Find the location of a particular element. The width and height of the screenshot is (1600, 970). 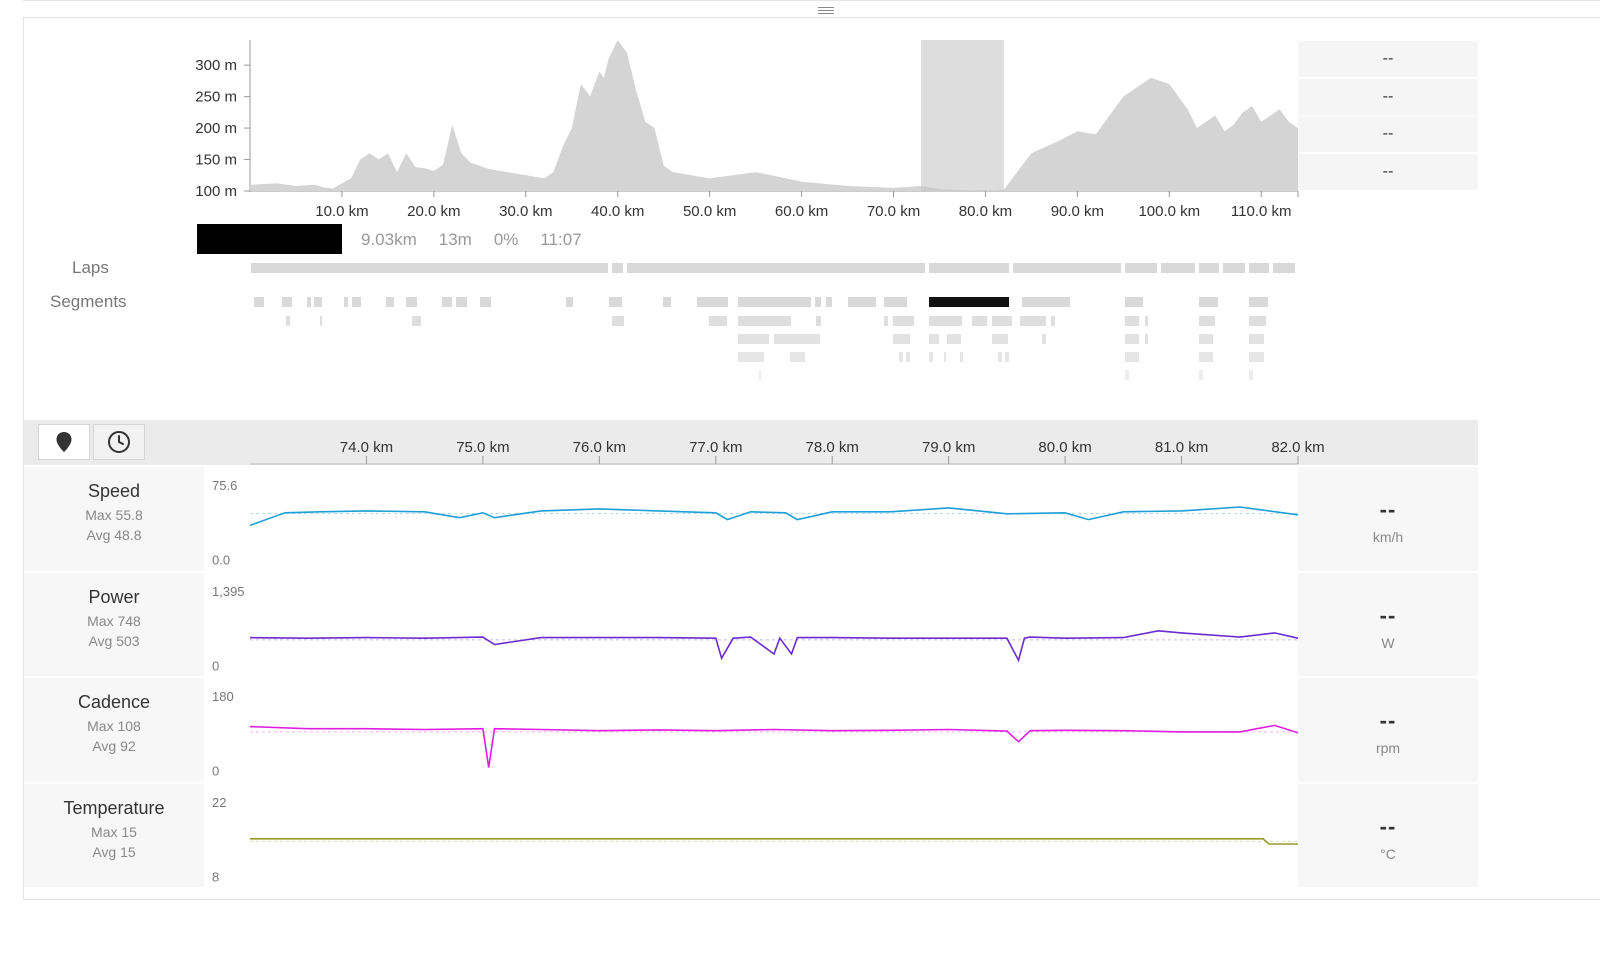

metric-chart-power: 1,395 0 is located at coordinates (751, 625).